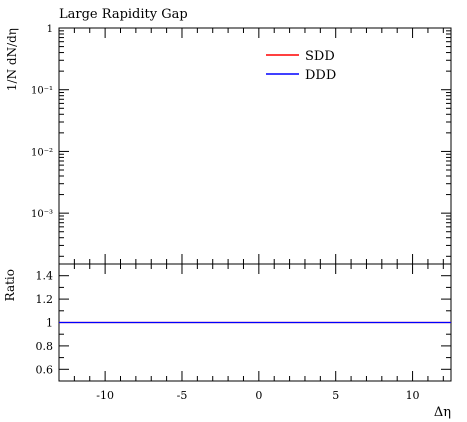  Describe the element at coordinates (105, 395) in the screenshot. I see `x-tick-label: -10` at that location.